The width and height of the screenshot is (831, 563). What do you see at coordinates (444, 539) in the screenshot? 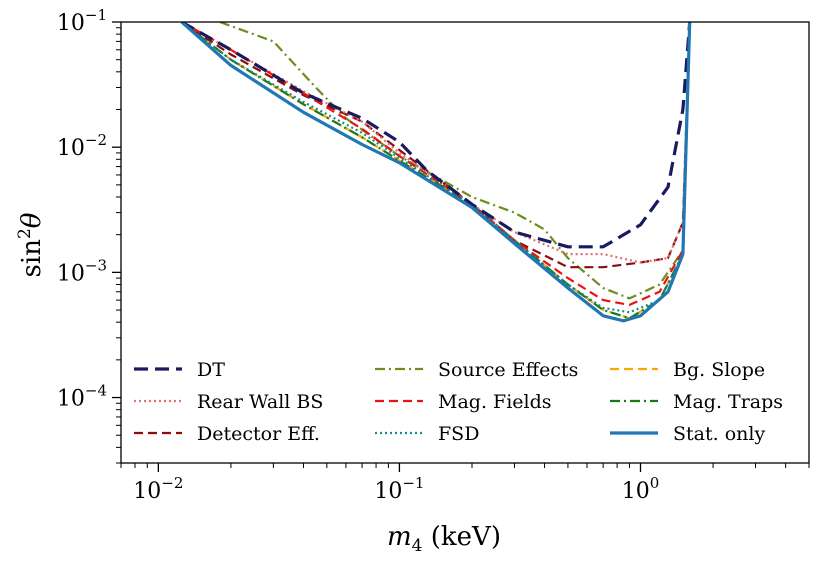
I see `x-axis-label: m4 (keV)` at bounding box center [444, 539].